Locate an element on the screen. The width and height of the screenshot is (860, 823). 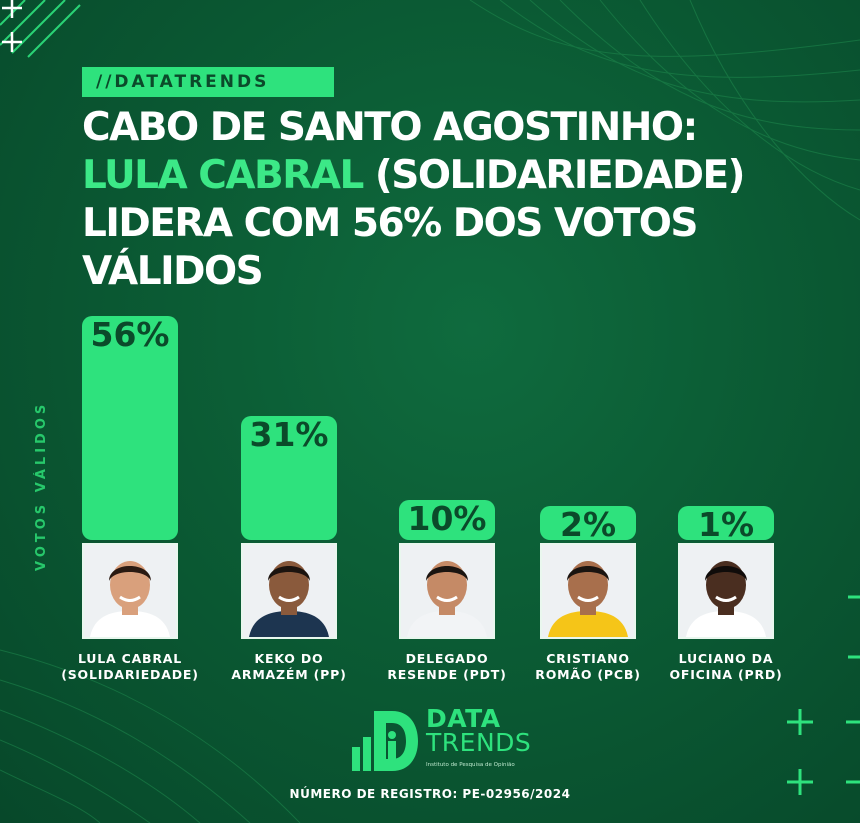
candidate-name-line-2: ROMÃO (PCB) is located at coordinates (588, 674).